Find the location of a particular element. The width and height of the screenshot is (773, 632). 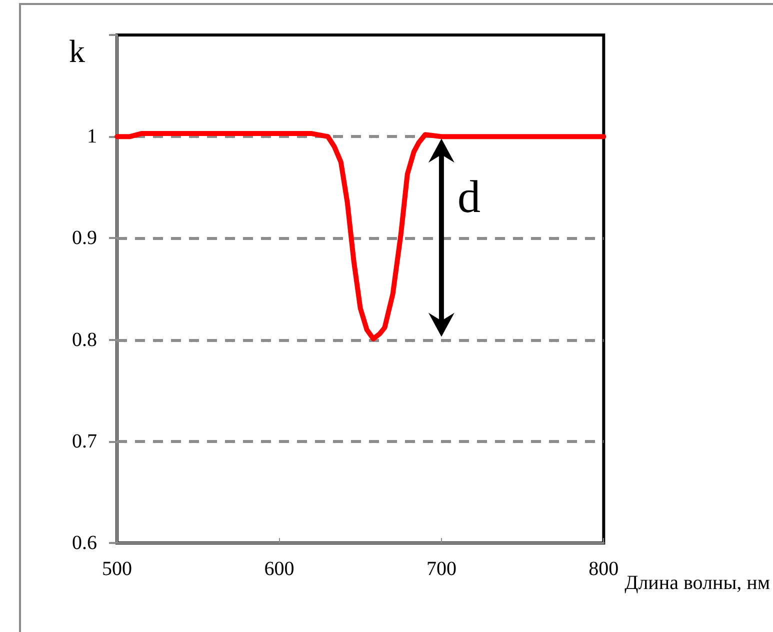

x-tick-label: 700 is located at coordinates (441, 569).